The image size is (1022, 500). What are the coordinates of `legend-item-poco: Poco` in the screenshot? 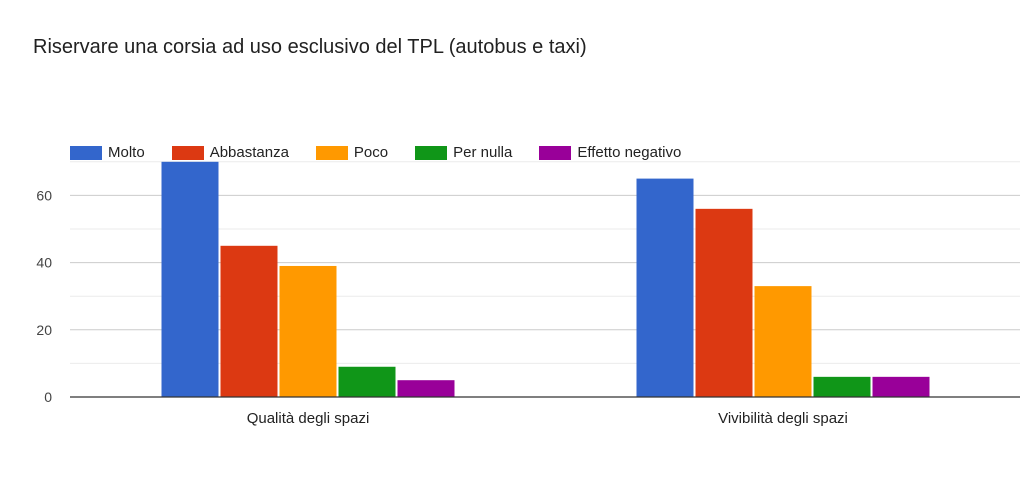 It's located at (352, 152).